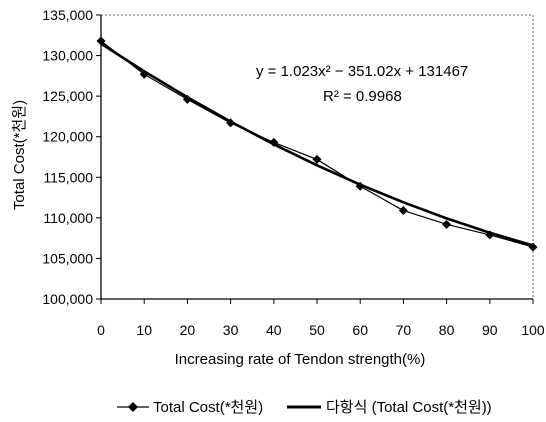 This screenshot has width=546, height=422. I want to click on y-tick-label: 105,000, so click(67, 258).